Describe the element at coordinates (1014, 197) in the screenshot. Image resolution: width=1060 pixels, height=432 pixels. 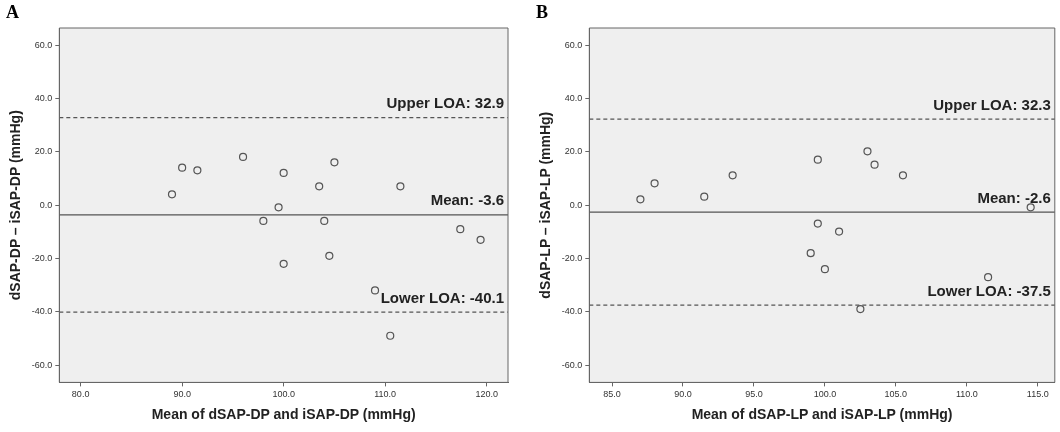
I see `ref-line-label: Mean: -2.6` at that location.